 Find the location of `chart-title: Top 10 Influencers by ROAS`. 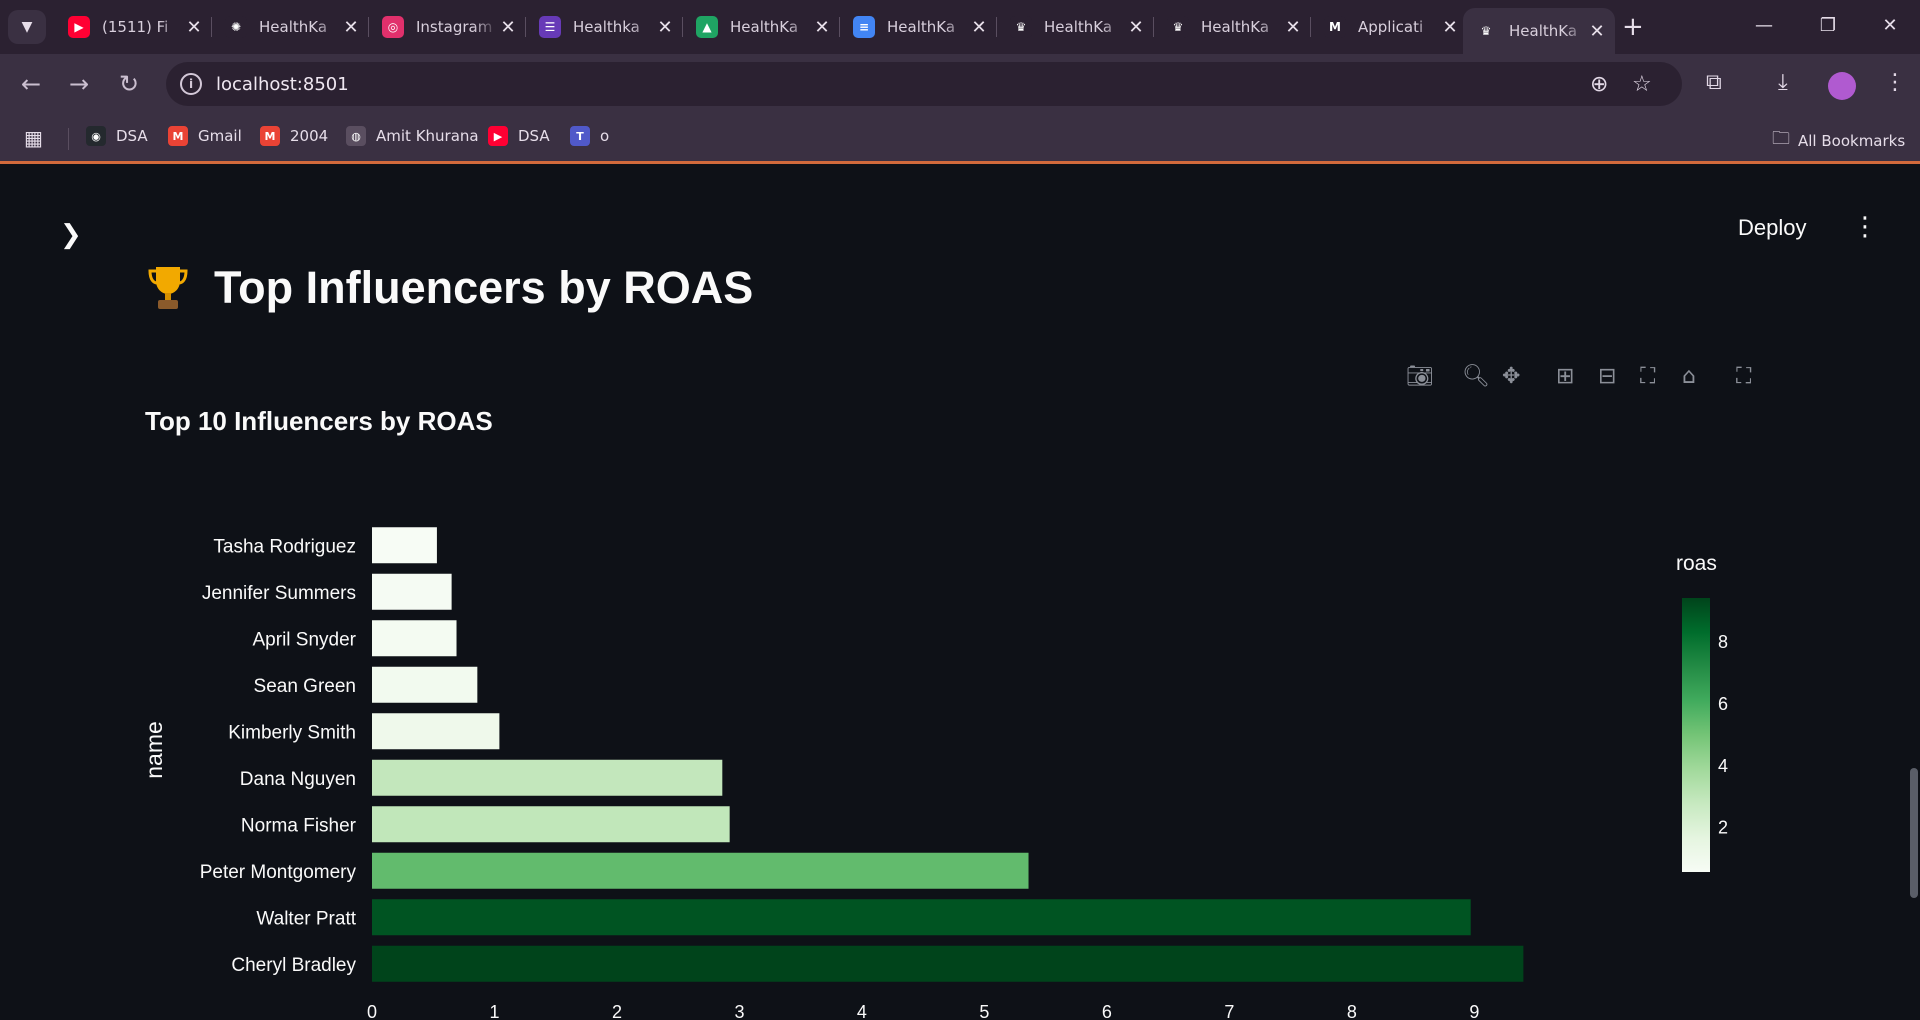

chart-title: Top 10 Influencers by ROAS is located at coordinates (319, 421).